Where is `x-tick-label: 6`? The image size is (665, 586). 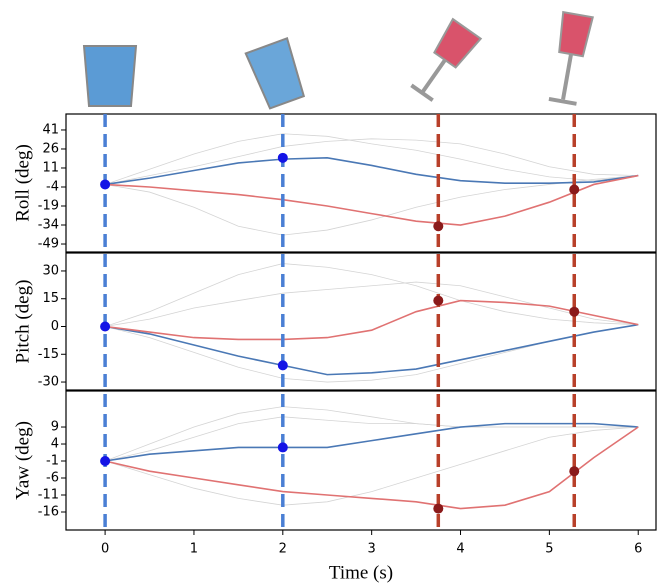
x-tick-label: 6 is located at coordinates (638, 549).